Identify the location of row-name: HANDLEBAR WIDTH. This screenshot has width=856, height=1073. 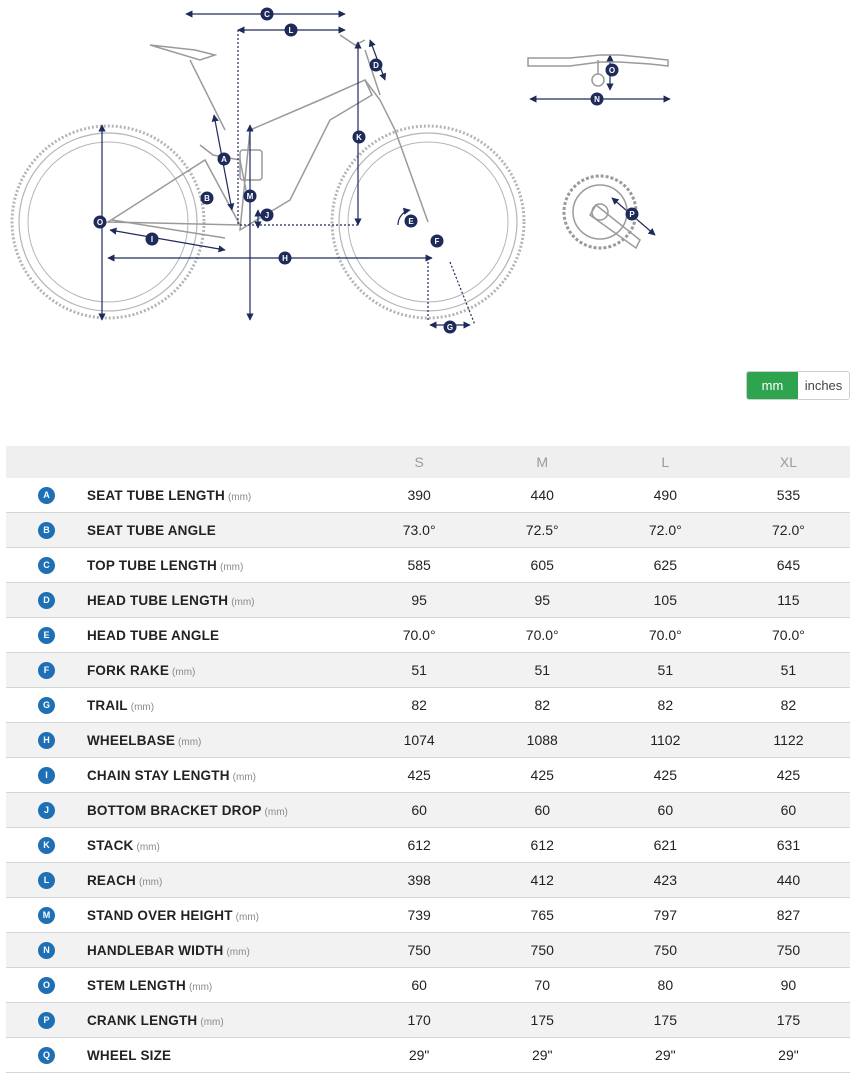
(155, 950).